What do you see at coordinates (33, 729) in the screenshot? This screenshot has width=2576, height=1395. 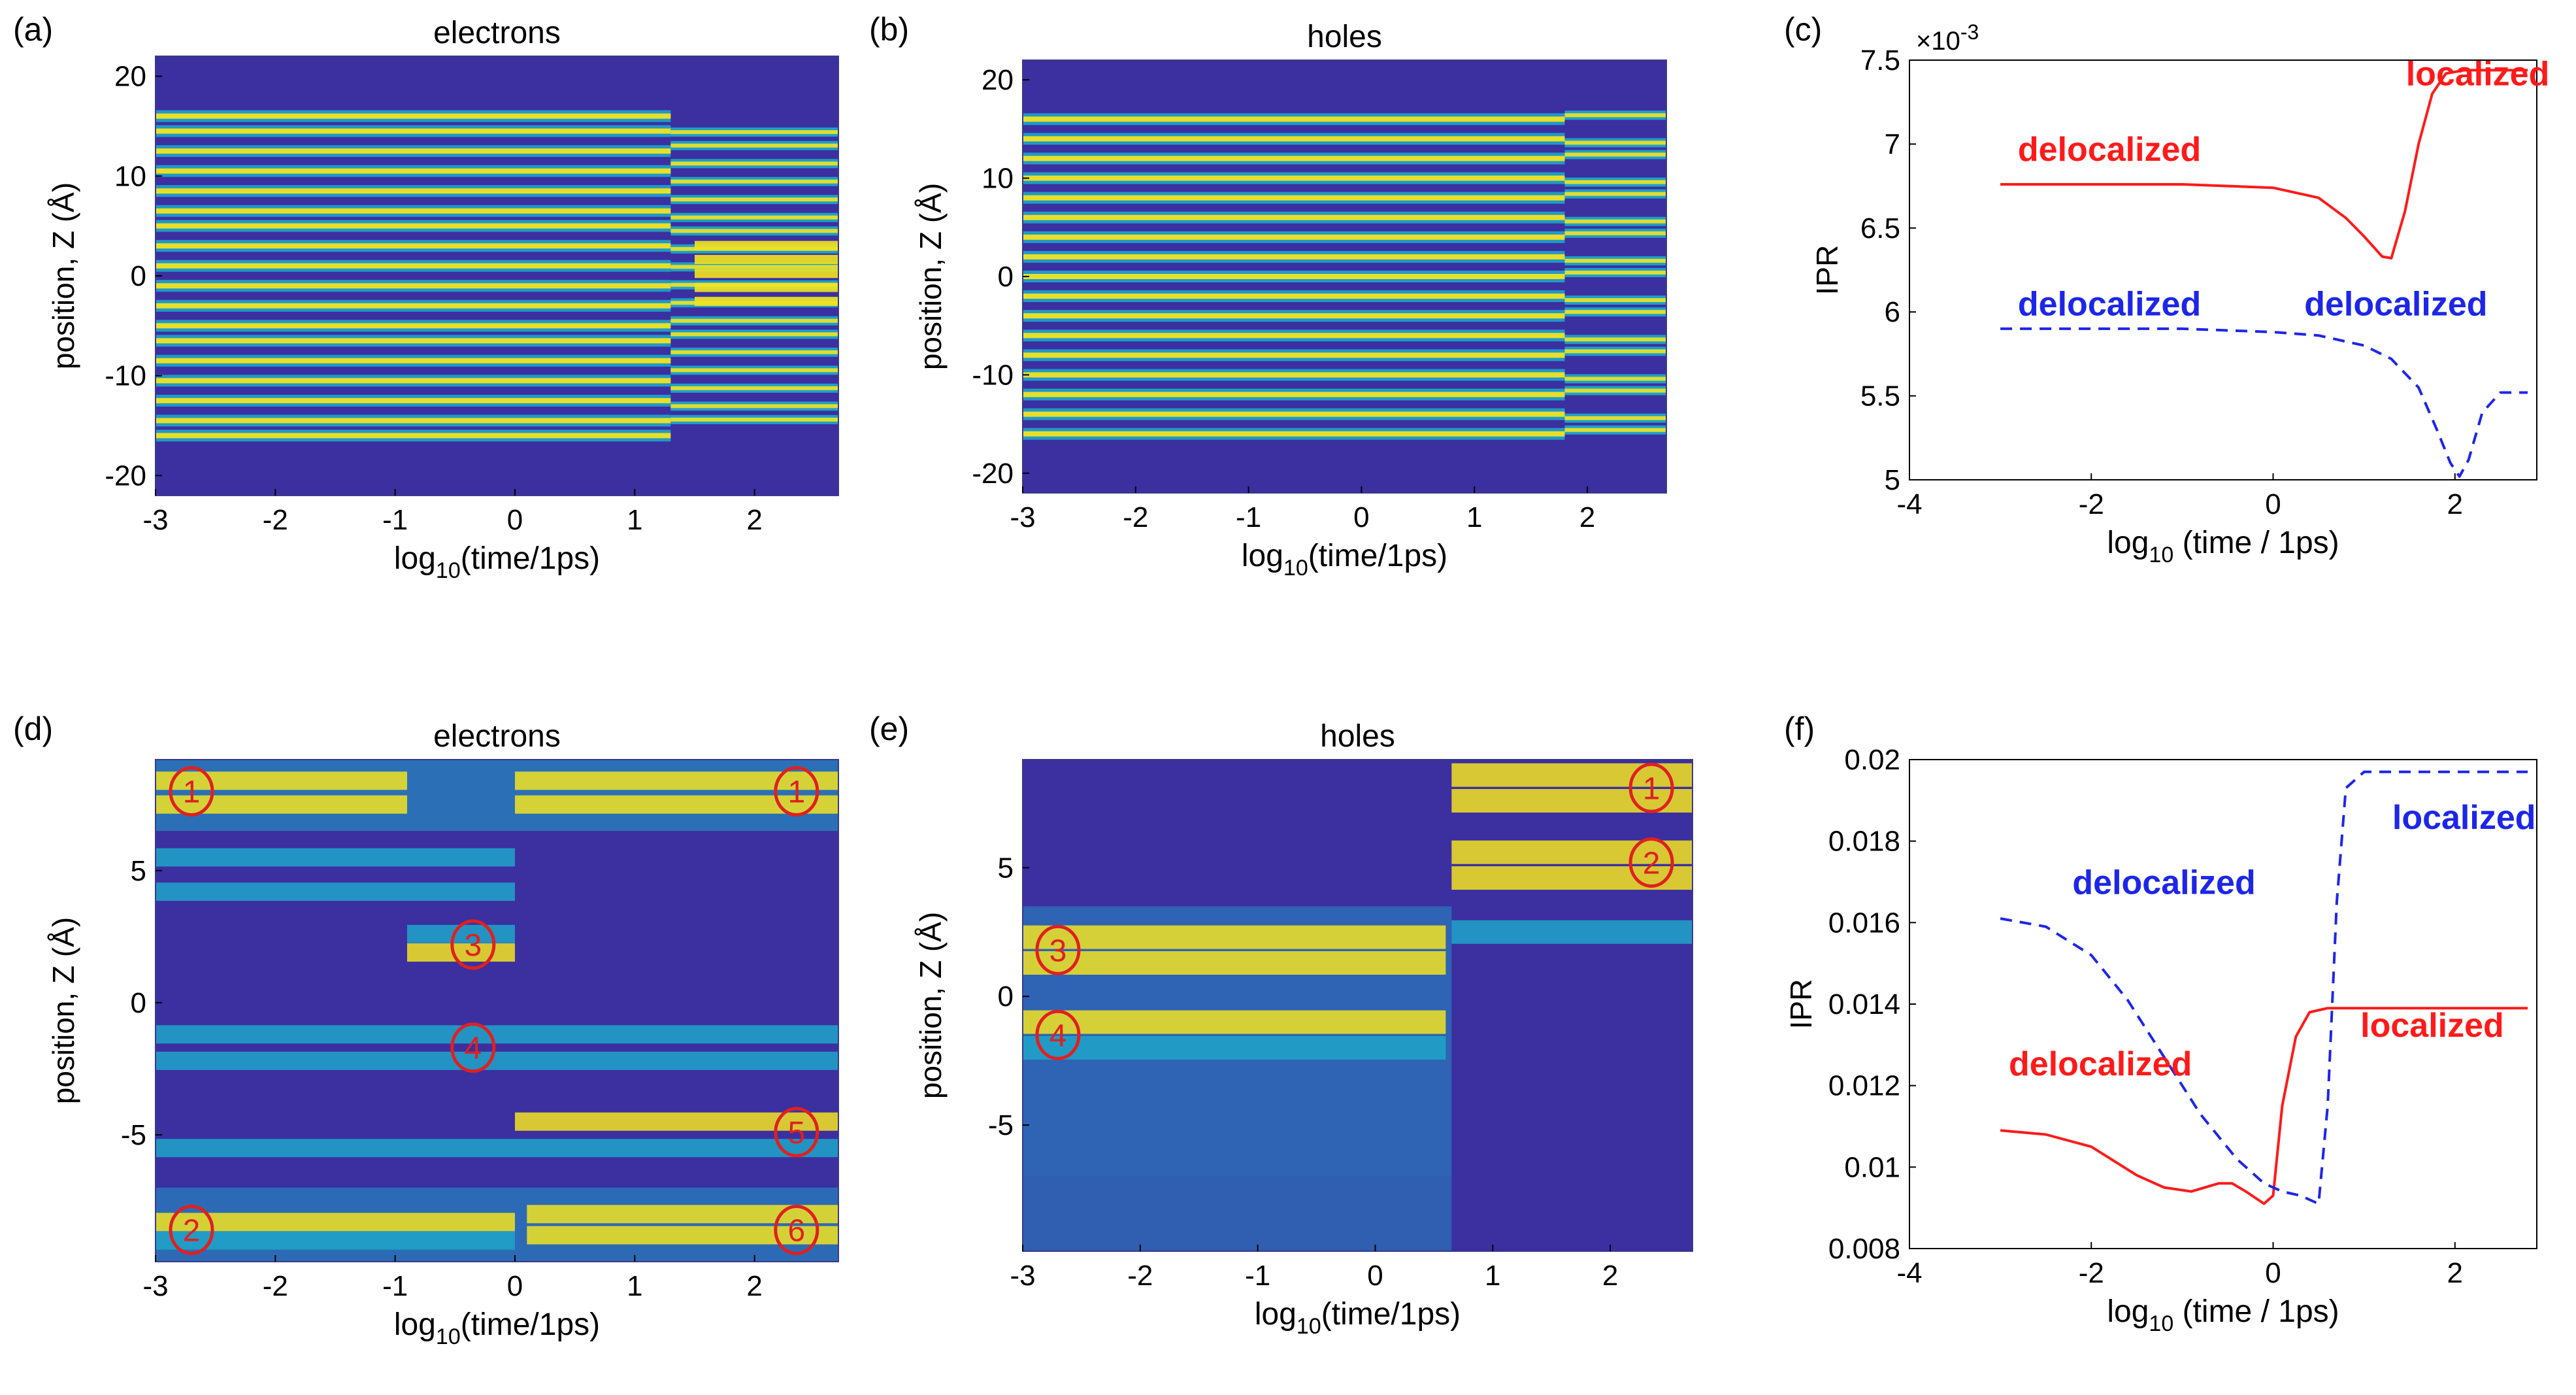 I see `panel-label: (d)` at bounding box center [33, 729].